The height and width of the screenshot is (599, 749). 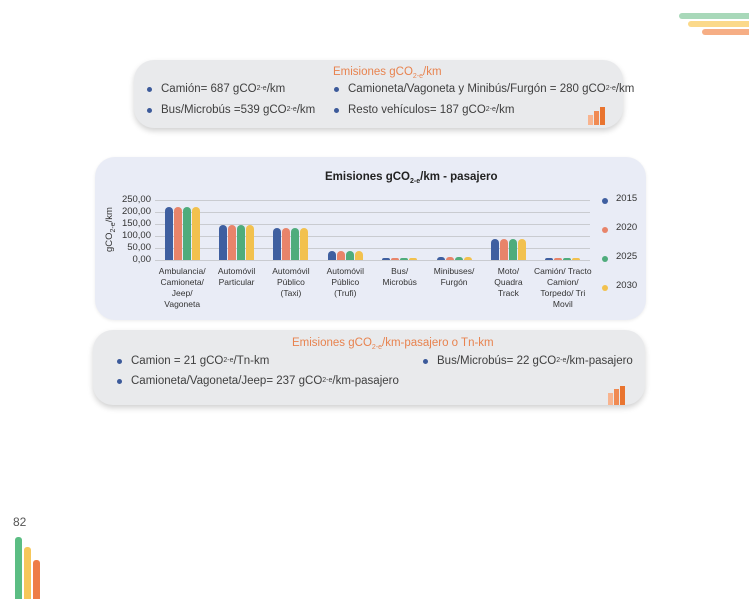 I want to click on item-text: Bus/Microbús =539 gCO, so click(x=224, y=110).